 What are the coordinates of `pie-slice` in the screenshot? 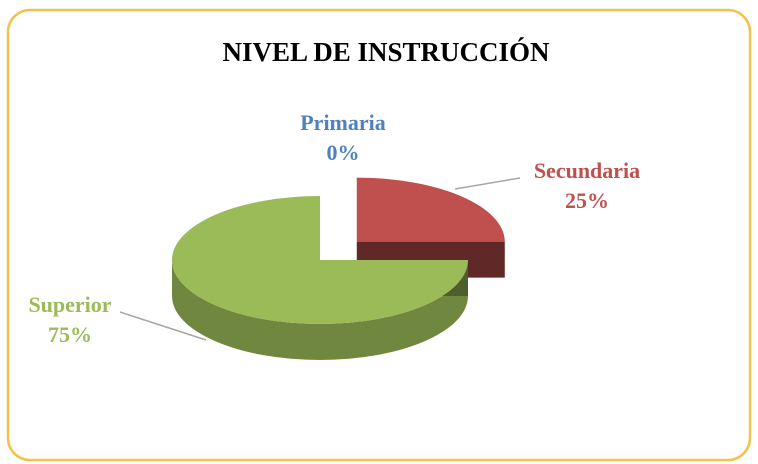 It's located at (320, 278).